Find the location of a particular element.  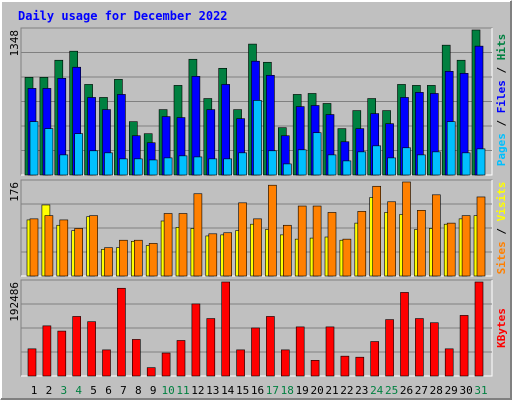

x-tick-label: 14 is located at coordinates (228, 390).